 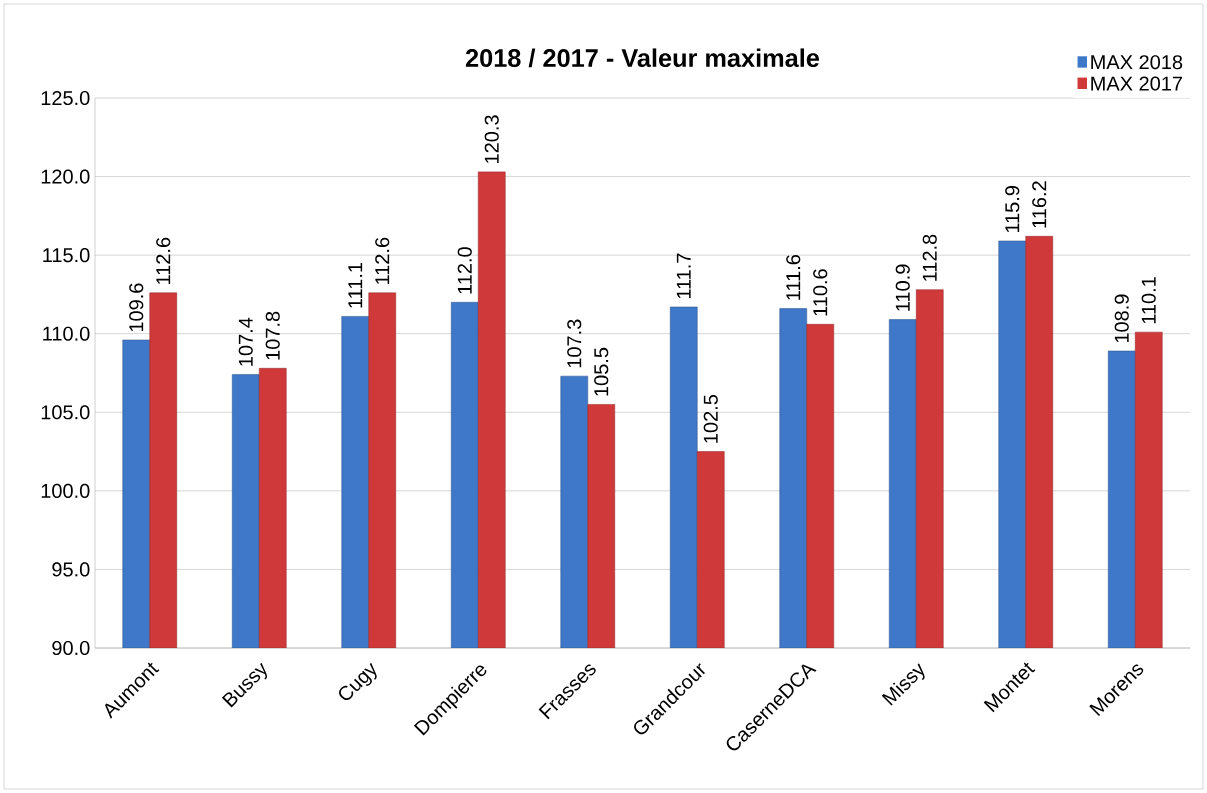 I want to click on data-label: 110.9, so click(x=902, y=287).